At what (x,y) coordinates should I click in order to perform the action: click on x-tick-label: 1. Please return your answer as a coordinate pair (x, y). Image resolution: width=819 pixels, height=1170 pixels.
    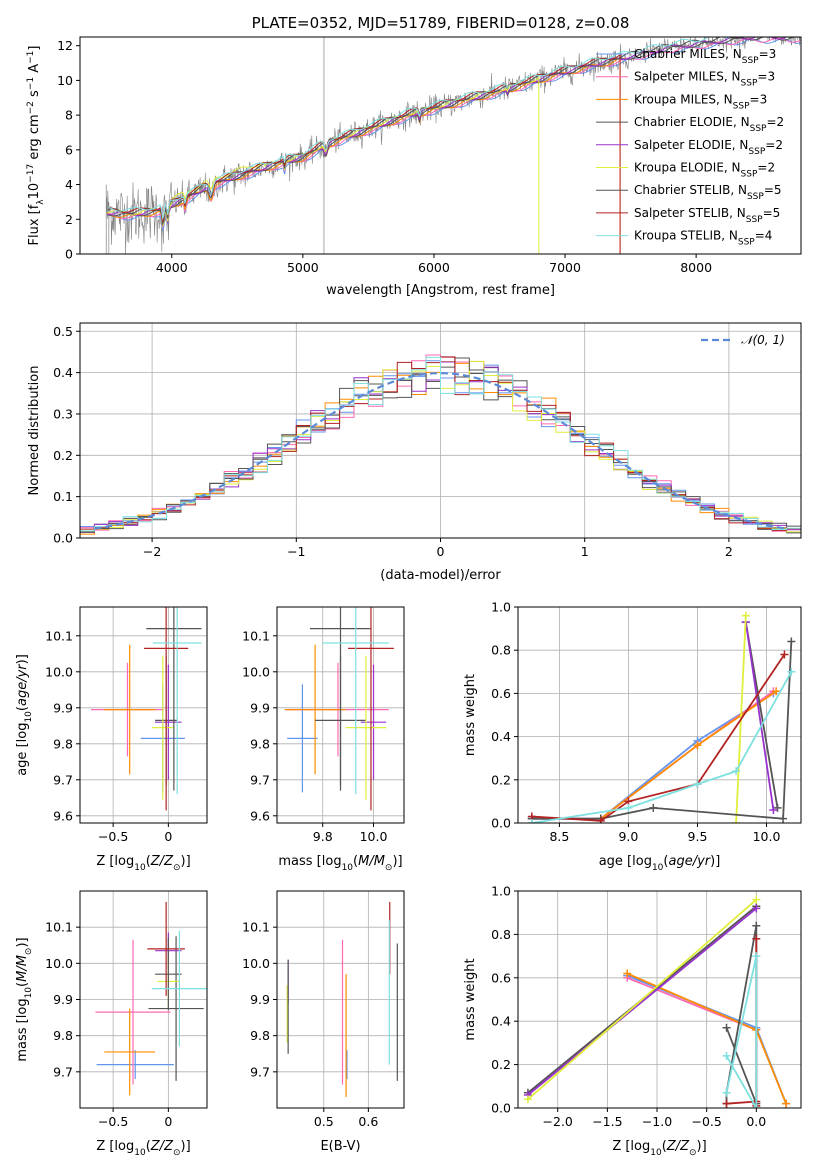
    Looking at the image, I should click on (585, 551).